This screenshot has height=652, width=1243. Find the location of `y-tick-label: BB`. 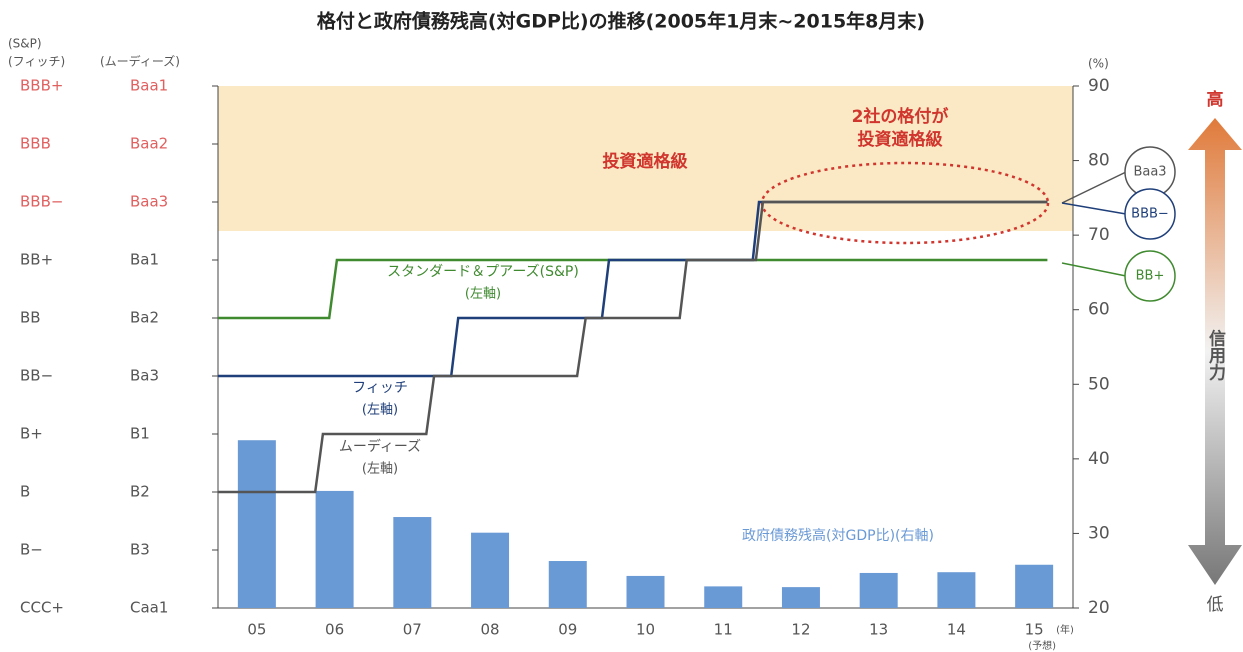

y-tick-label: BB is located at coordinates (30, 318).